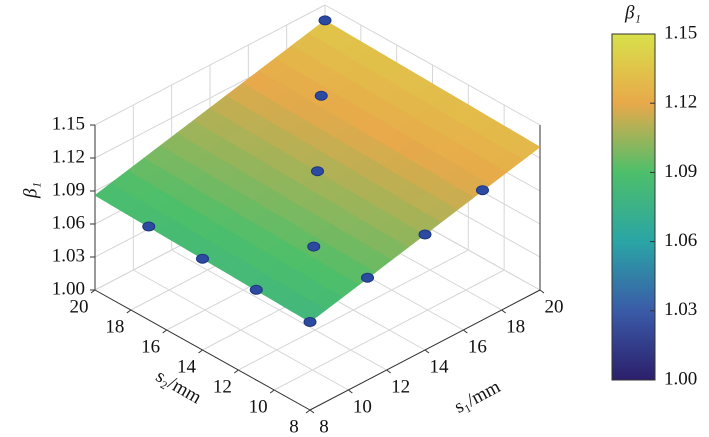 Image resolution: width=709 pixels, height=437 pixels. I want to click on x-tick-label: 16, so click(477, 346).